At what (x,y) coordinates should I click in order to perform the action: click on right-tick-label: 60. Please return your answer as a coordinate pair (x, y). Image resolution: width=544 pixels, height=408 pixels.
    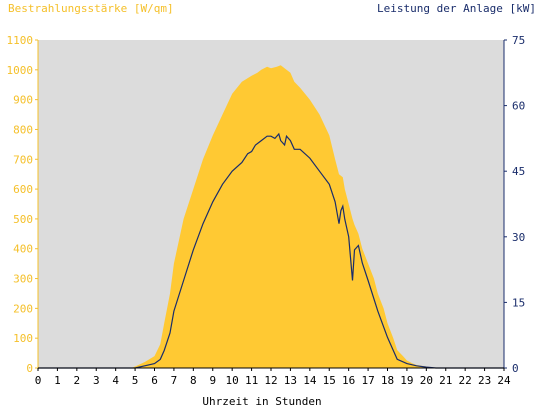
    Looking at the image, I should click on (518, 106).